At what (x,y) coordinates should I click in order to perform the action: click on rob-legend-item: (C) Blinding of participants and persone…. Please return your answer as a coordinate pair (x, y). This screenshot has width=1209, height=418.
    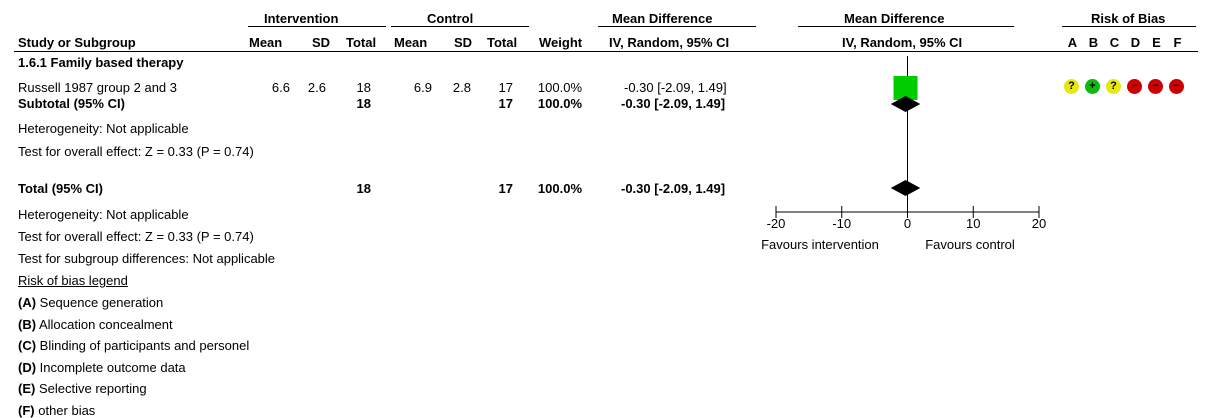
    Looking at the image, I should click on (133, 345).